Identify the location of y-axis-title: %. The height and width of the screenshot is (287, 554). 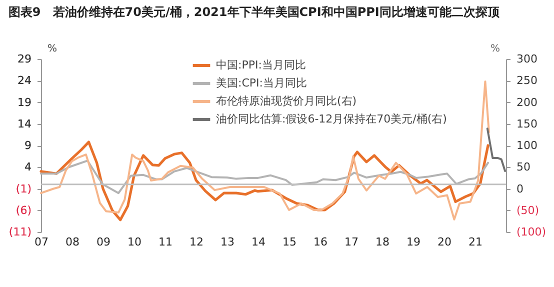
(53, 49).